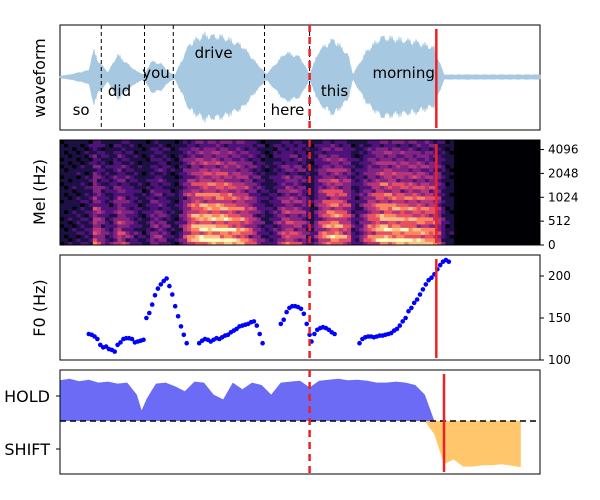 The width and height of the screenshot is (600, 500). Describe the element at coordinates (563, 197) in the screenshot. I see `mel-ytick-label: 1024` at that location.